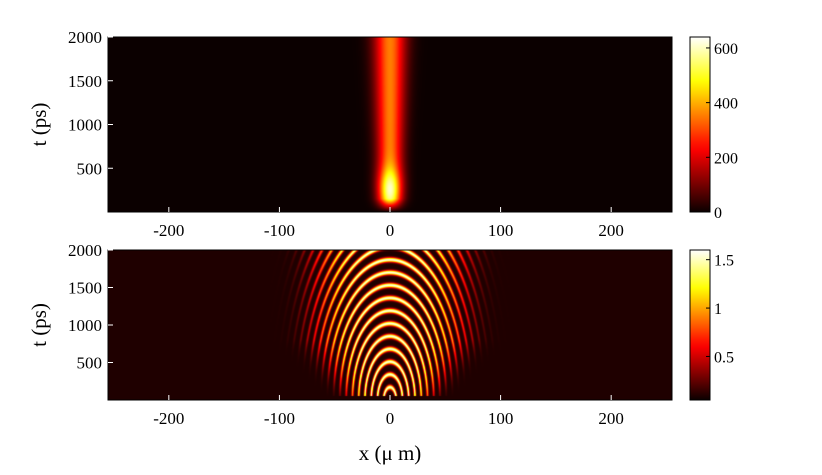 Image resolution: width=822 pixels, height=475 pixels. I want to click on colorbar-tick-label: 600, so click(726, 49).